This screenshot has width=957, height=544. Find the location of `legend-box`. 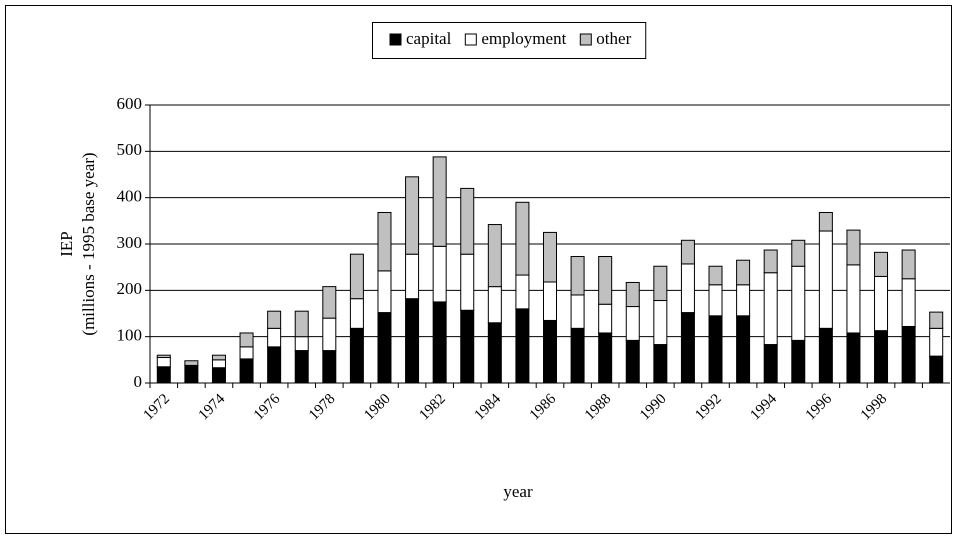

legend-box is located at coordinates (509, 40).